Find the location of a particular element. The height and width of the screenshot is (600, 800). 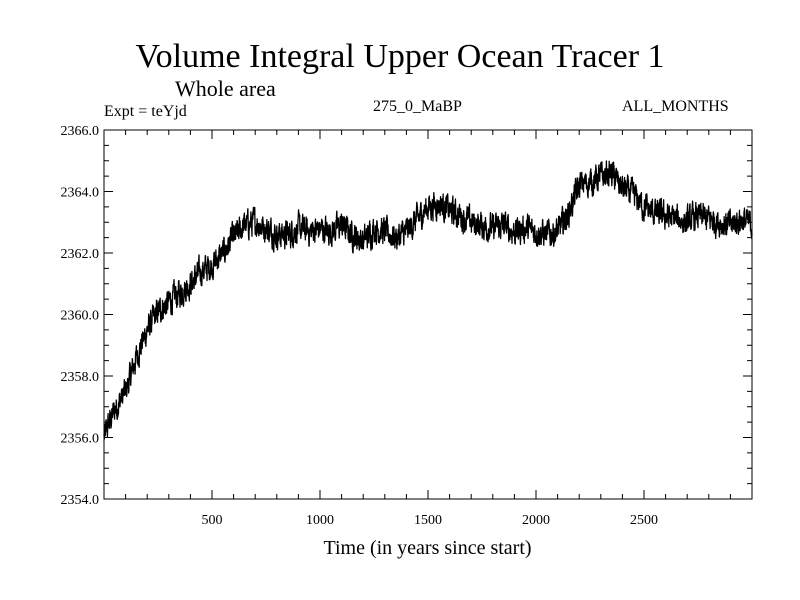

x-tick-label: 1000 is located at coordinates (320, 520).